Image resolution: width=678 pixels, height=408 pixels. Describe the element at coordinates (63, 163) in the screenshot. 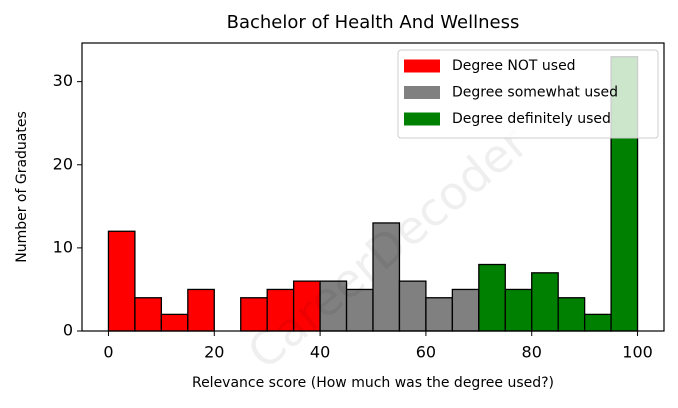

I see `y-tick-label: 20` at that location.